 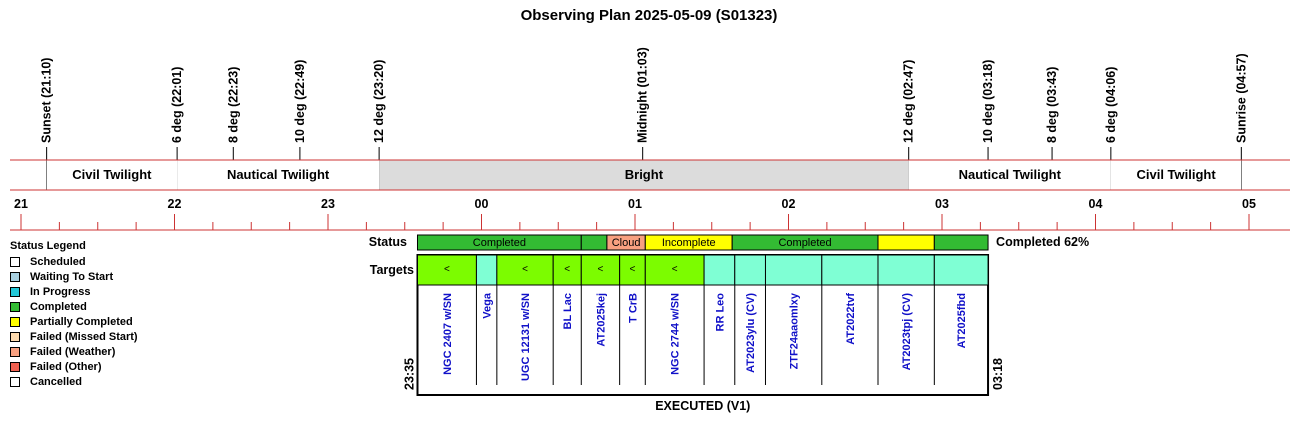 What do you see at coordinates (909, 101) in the screenshot?
I see `event-label: 12 deg (02:47)` at bounding box center [909, 101].